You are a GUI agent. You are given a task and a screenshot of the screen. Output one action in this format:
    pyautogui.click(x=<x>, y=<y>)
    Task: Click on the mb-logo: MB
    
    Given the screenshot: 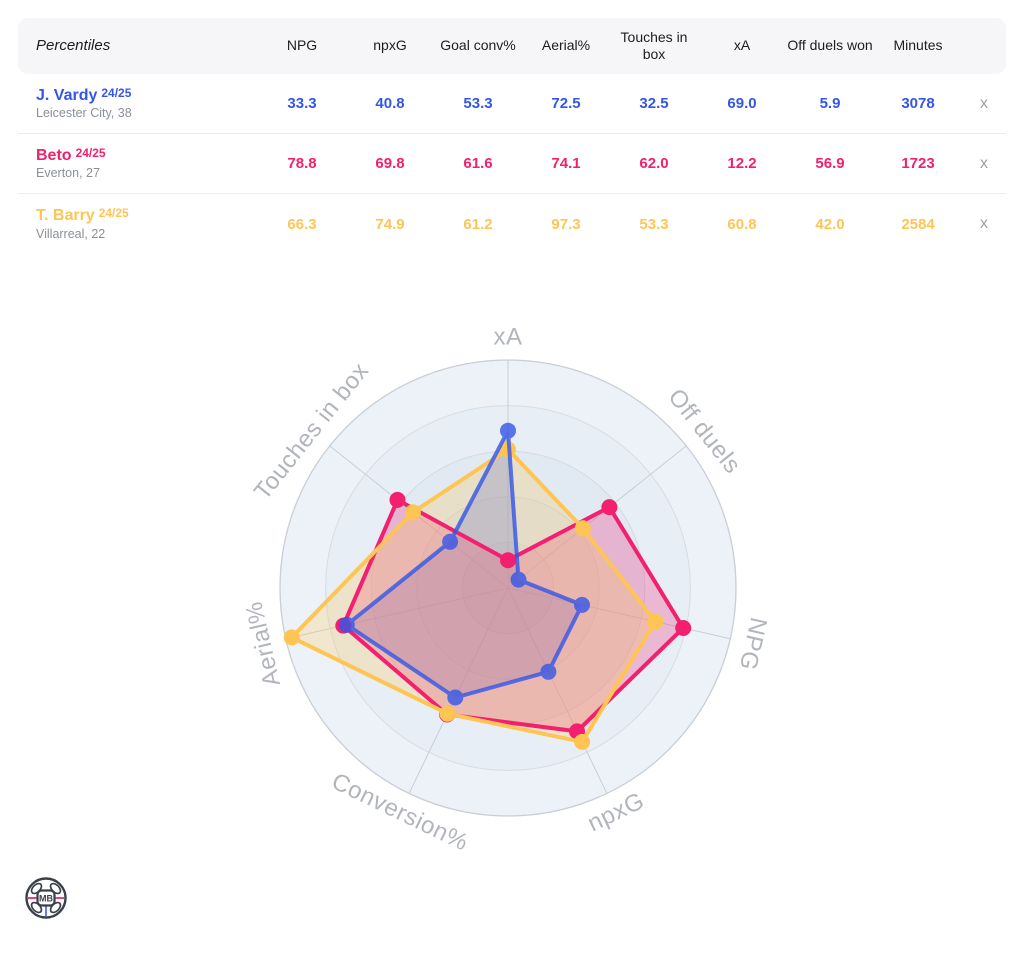 What is the action you would take?
    pyautogui.click(x=46, y=898)
    